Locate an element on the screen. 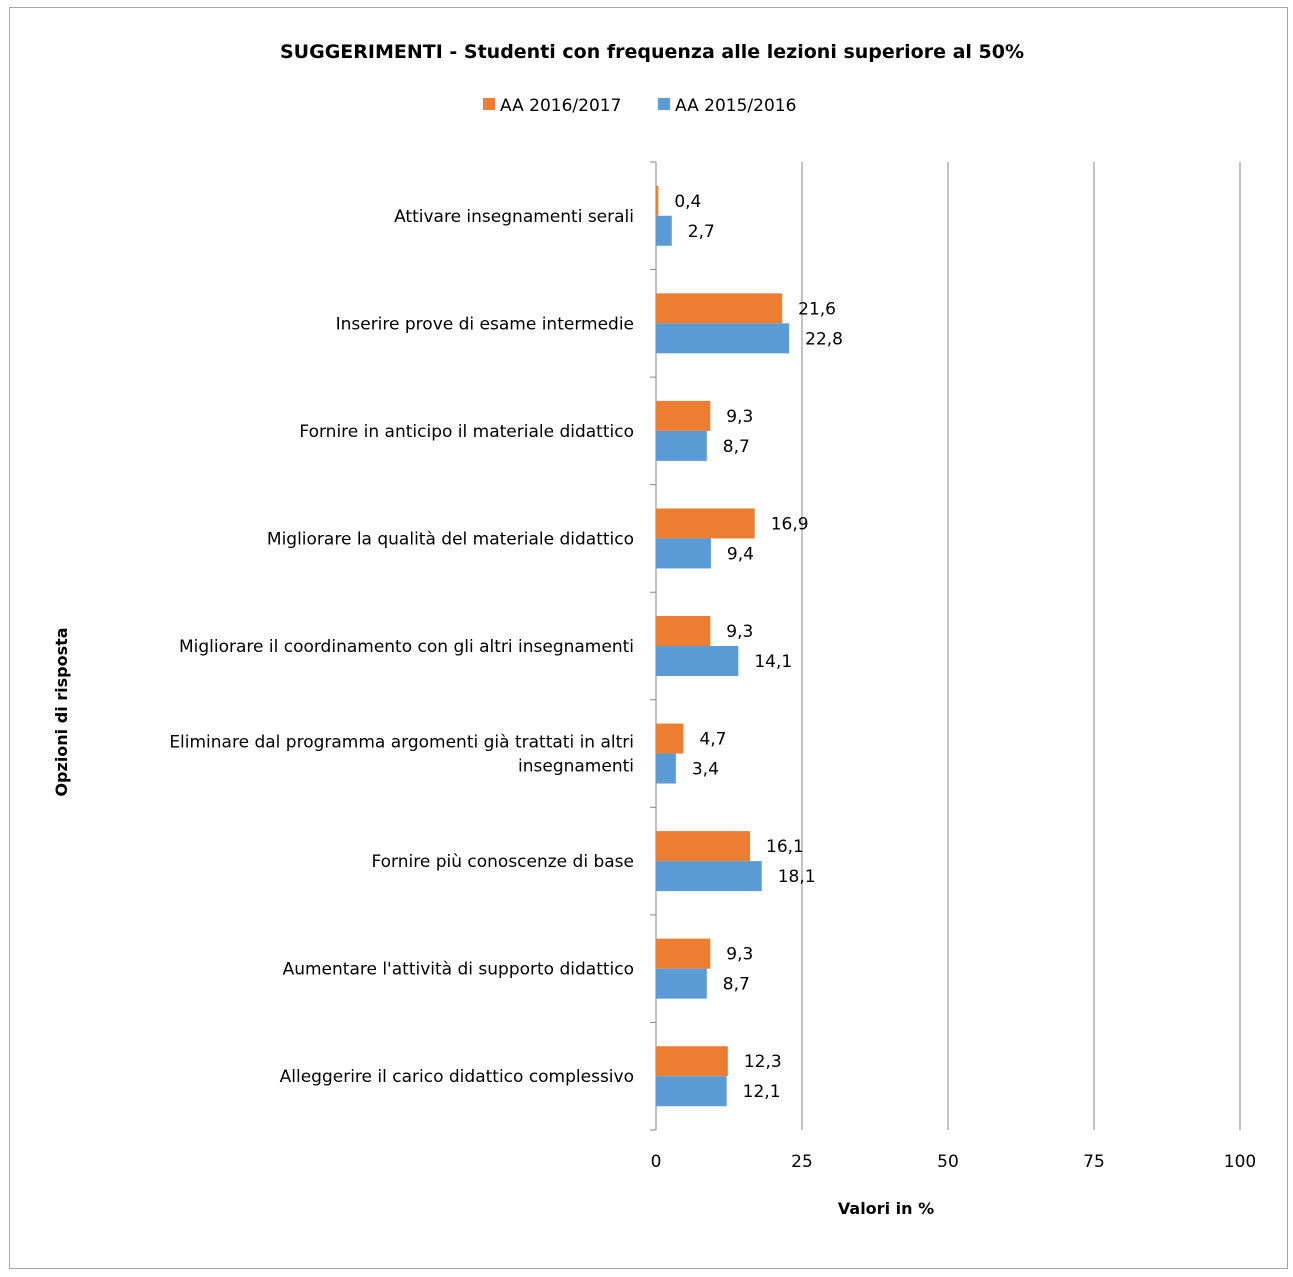 Image resolution: width=1293 pixels, height=1277 pixels. x-axis-title: Valori in % is located at coordinates (886, 1208).